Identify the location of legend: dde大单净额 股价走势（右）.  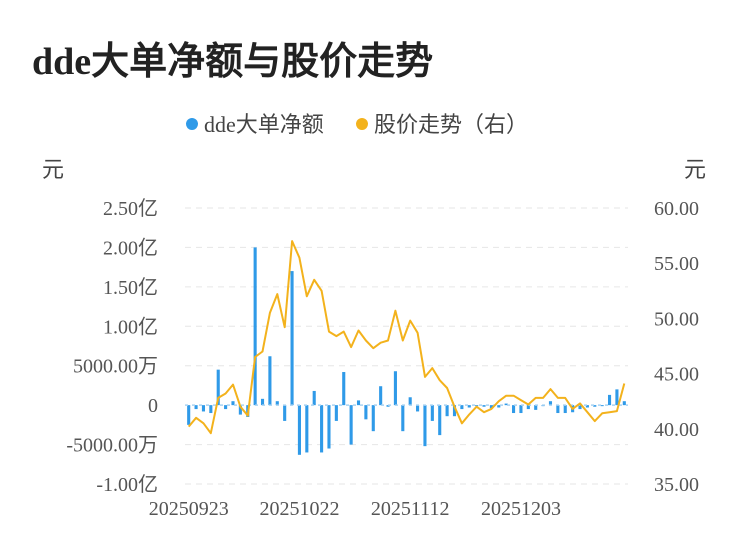
(357, 124).